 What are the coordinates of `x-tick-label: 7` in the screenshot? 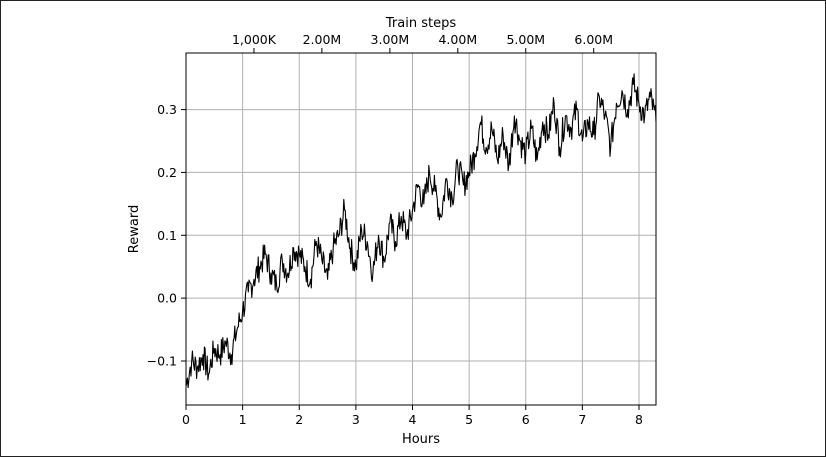 It's located at (582, 419).